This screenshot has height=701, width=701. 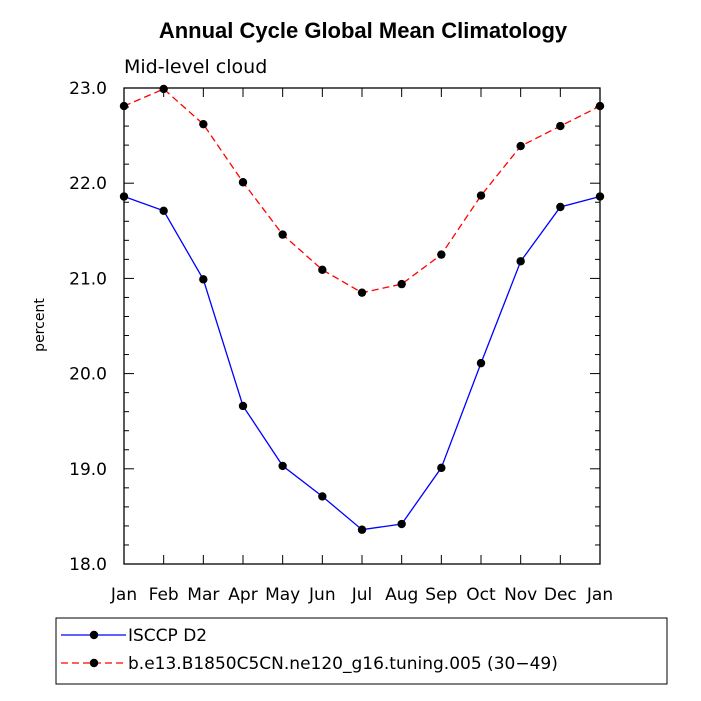 I want to click on x-tick-label: Feb, so click(x=164, y=595).